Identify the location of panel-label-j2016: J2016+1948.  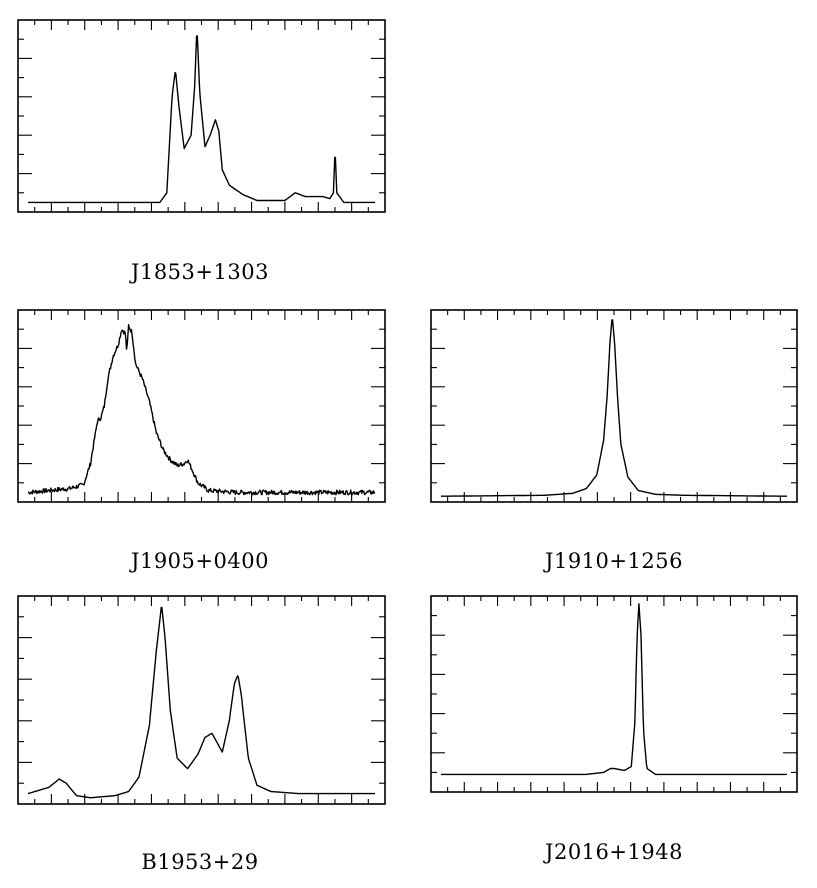
(614, 852).